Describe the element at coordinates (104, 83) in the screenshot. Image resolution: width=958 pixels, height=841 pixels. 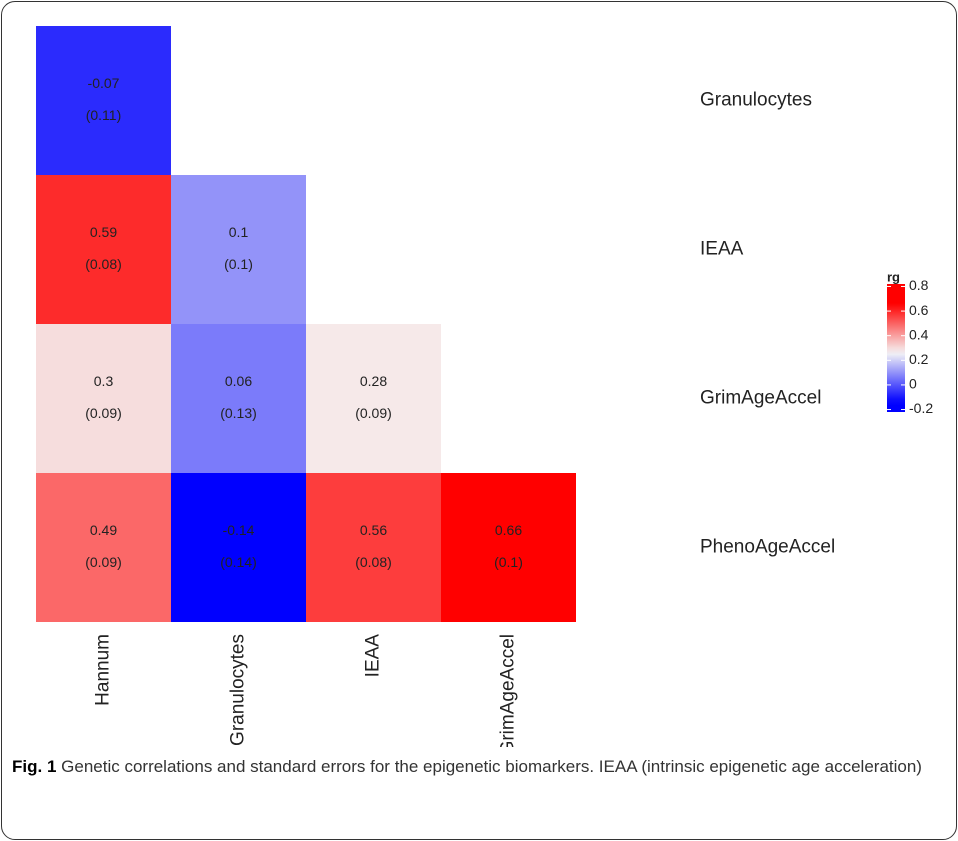
I see `cell-value: -0.07` at that location.